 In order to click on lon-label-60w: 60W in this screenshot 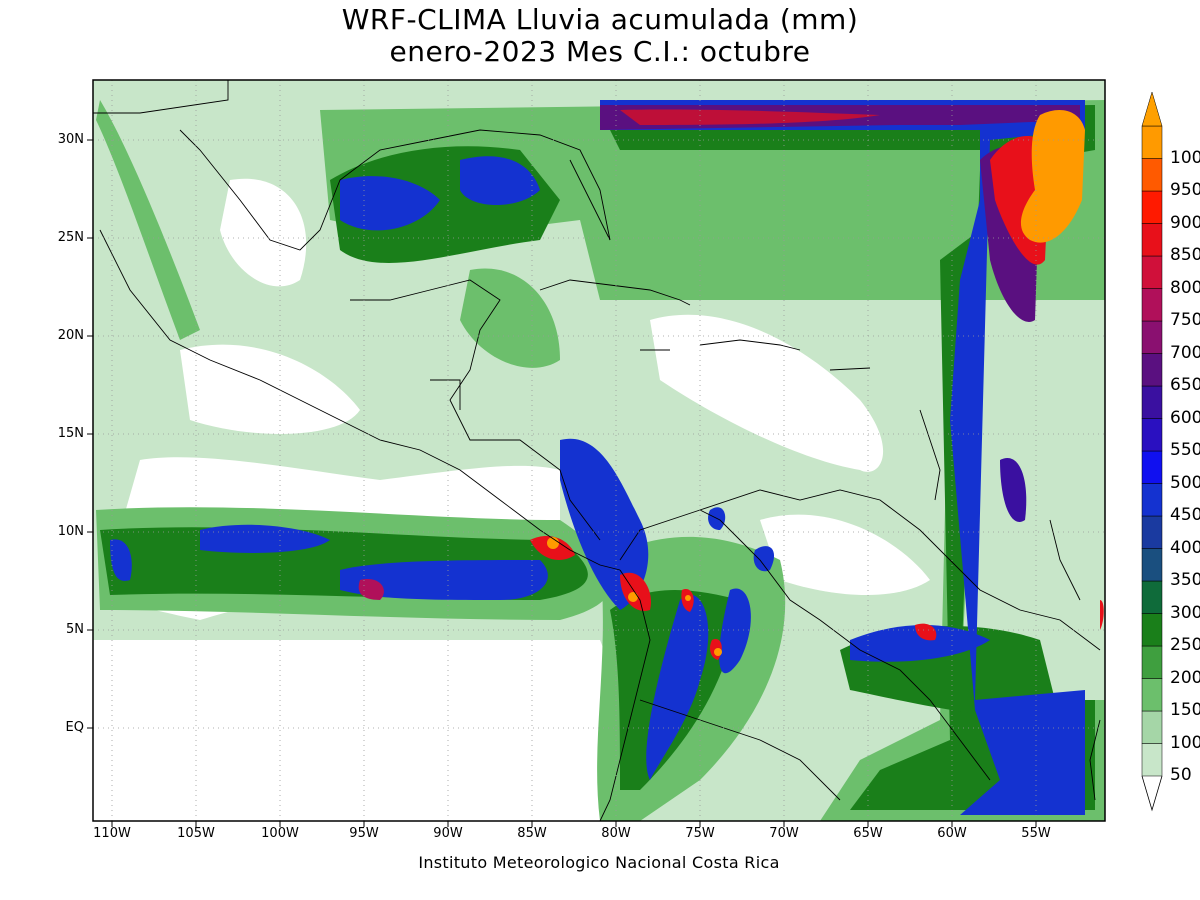, I will do `click(952, 833)`.